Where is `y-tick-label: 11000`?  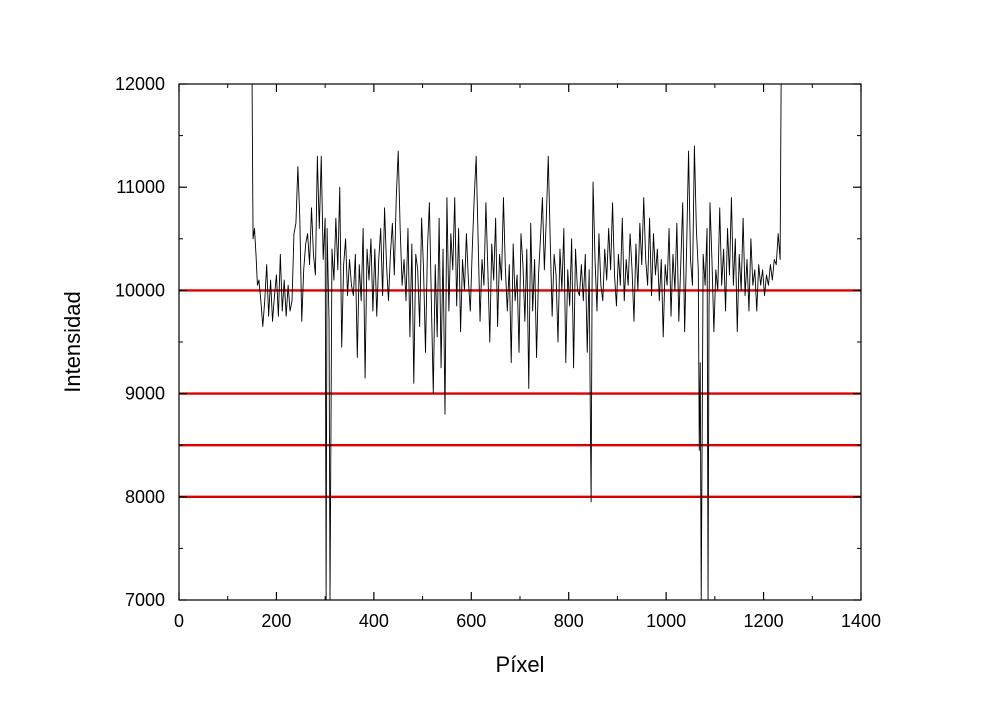 y-tick-label: 11000 is located at coordinates (140, 187).